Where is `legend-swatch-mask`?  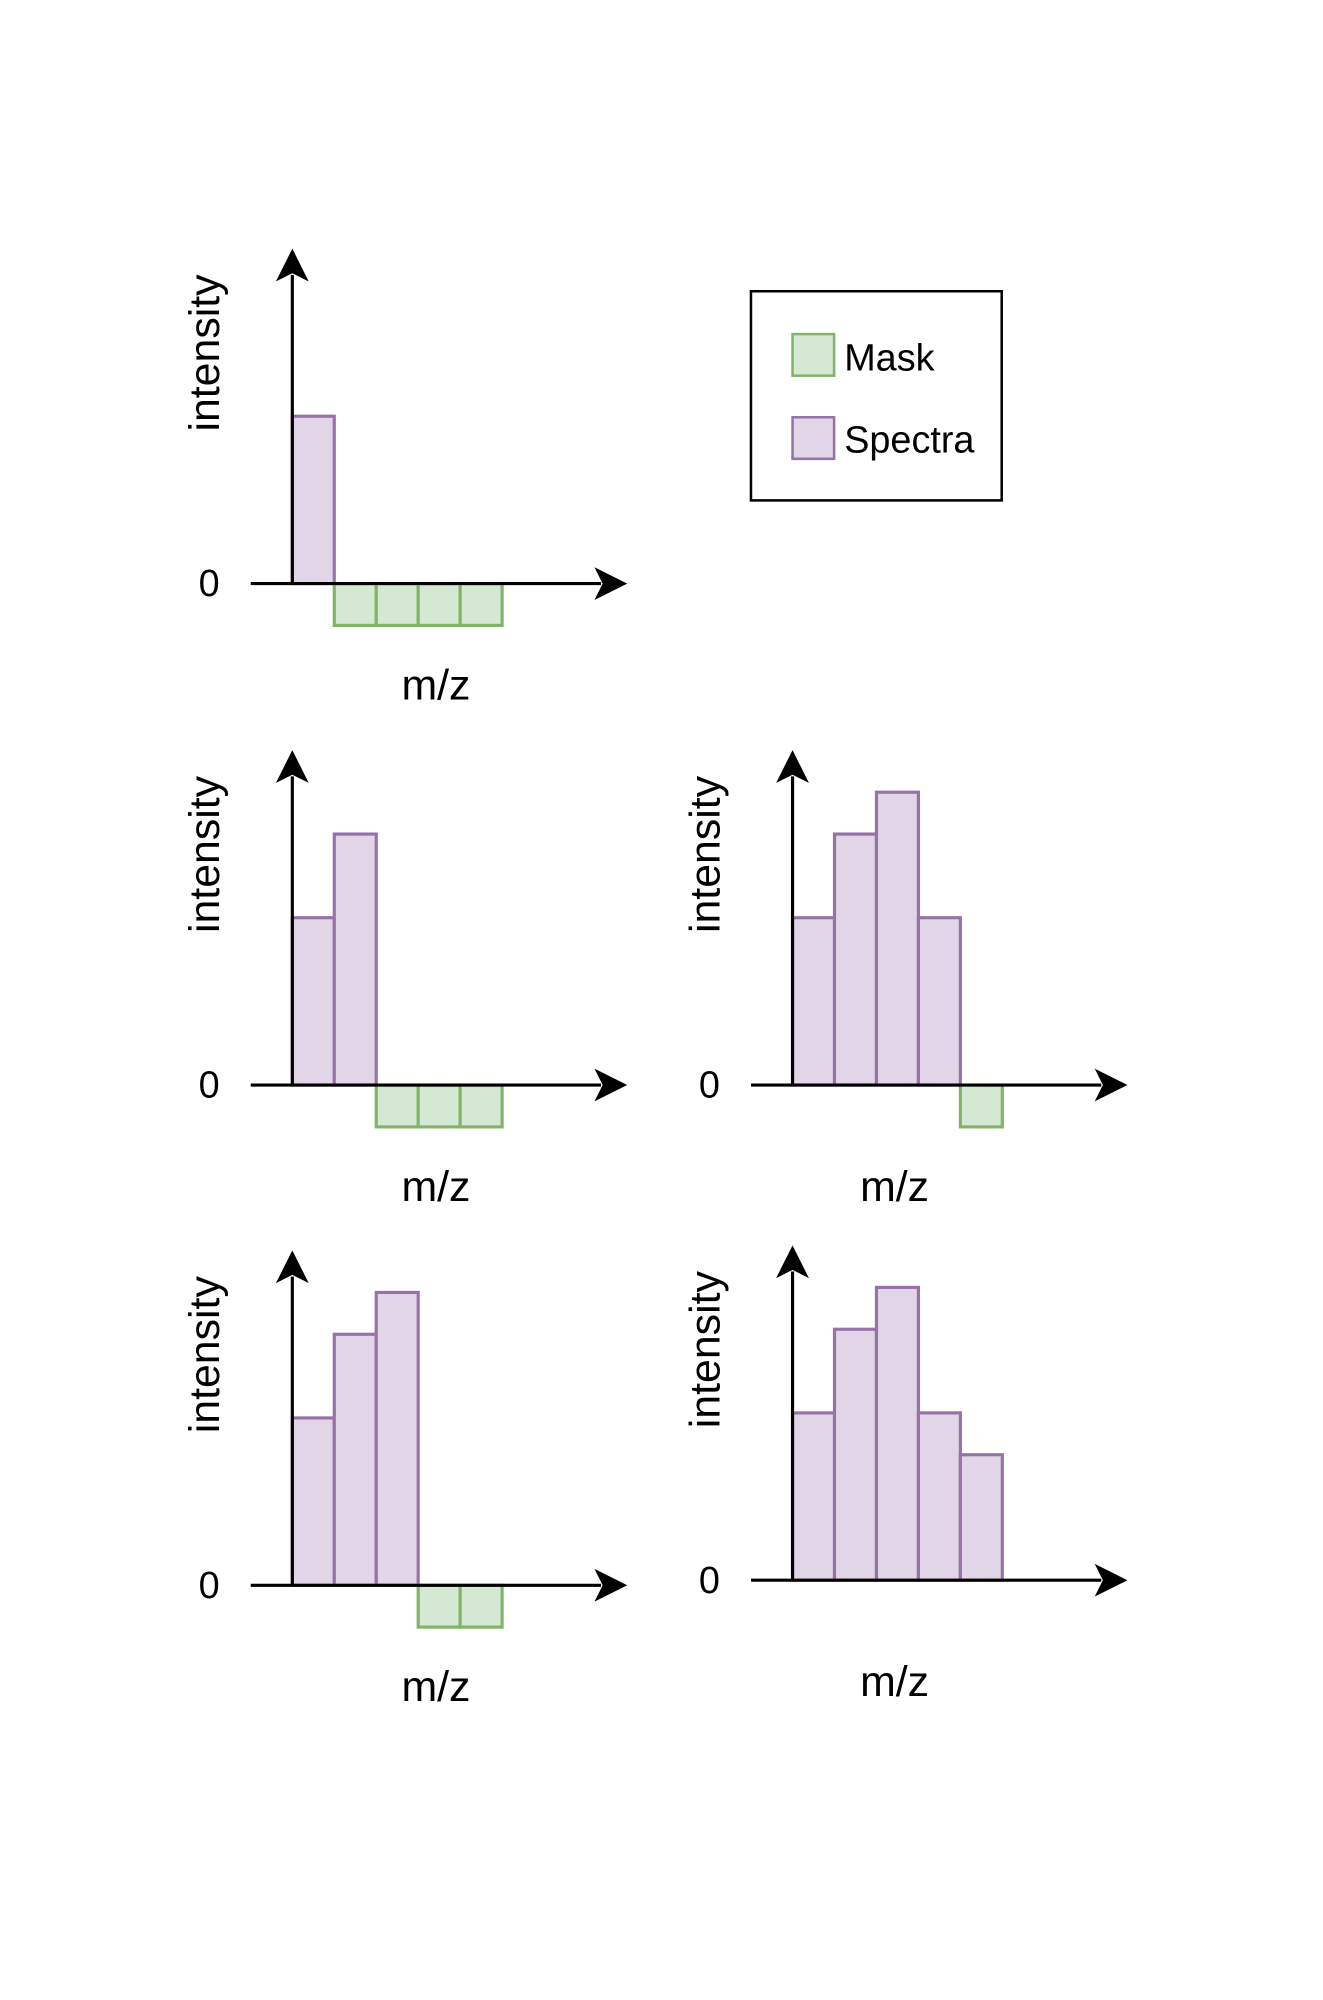 legend-swatch-mask is located at coordinates (813, 354).